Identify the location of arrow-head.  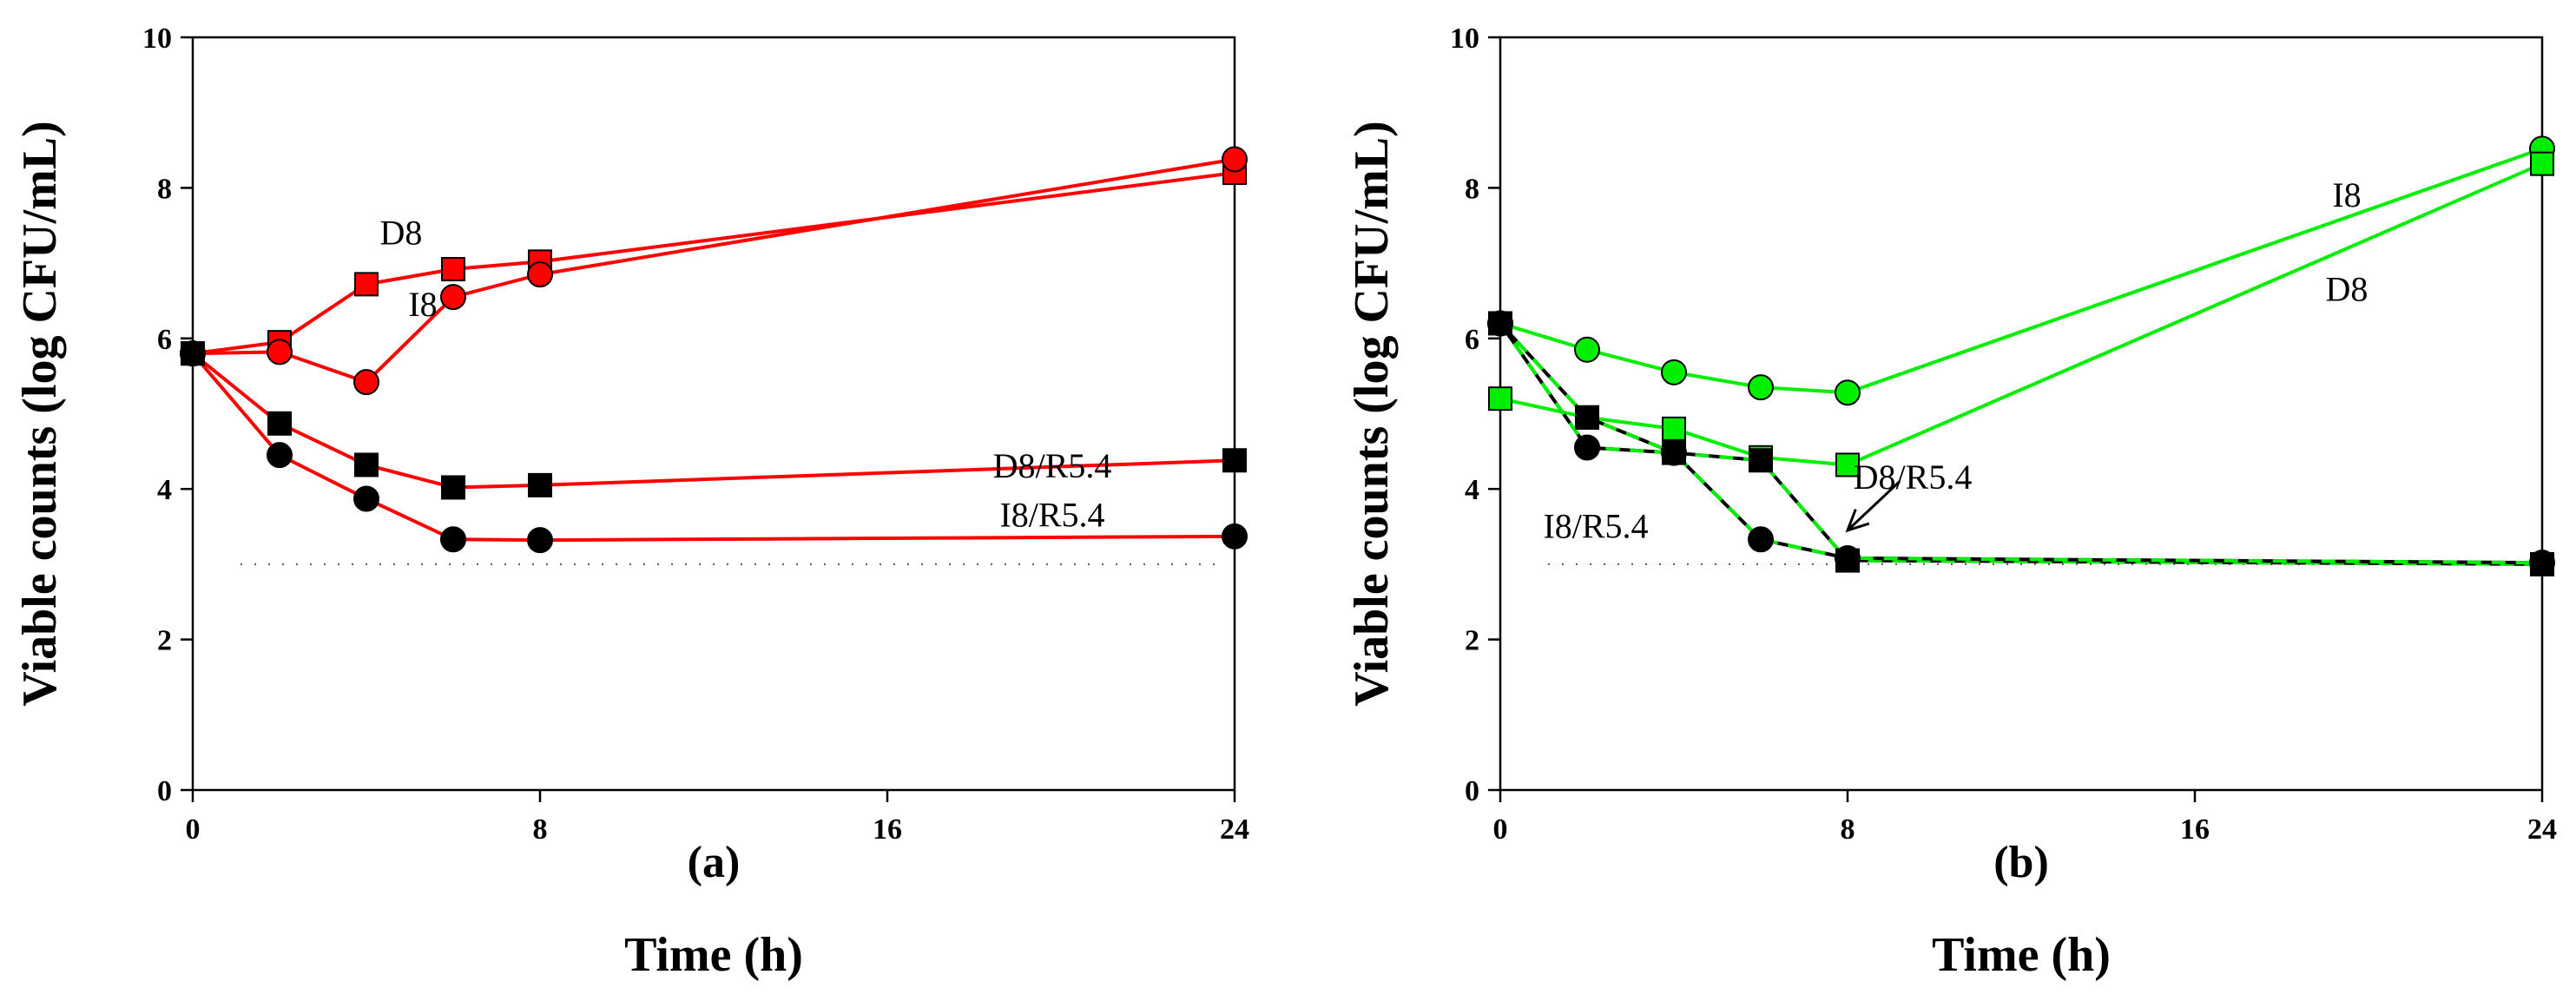
(1857, 521).